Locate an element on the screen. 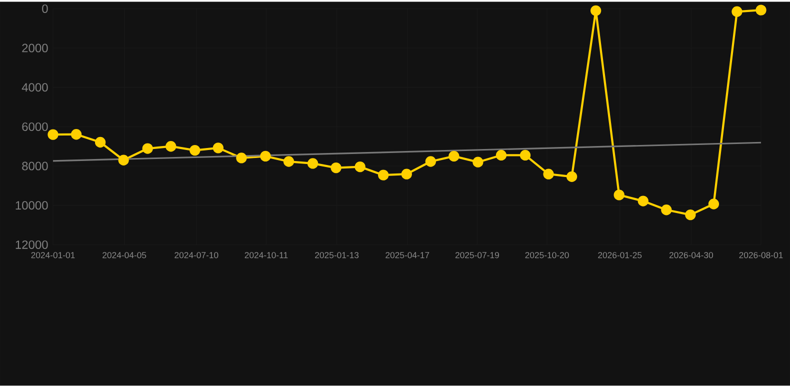 This screenshot has height=386, width=790. y-tick-label: 10000 is located at coordinates (32, 205).